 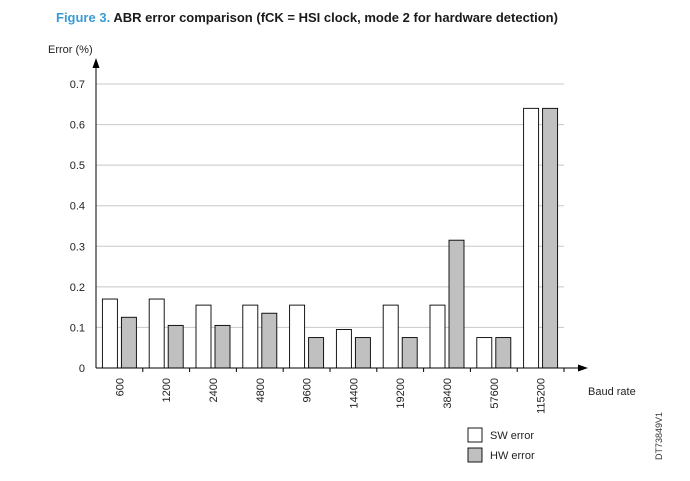 What do you see at coordinates (612, 392) in the screenshot?
I see `x-axis-title: Baud rate` at bounding box center [612, 392].